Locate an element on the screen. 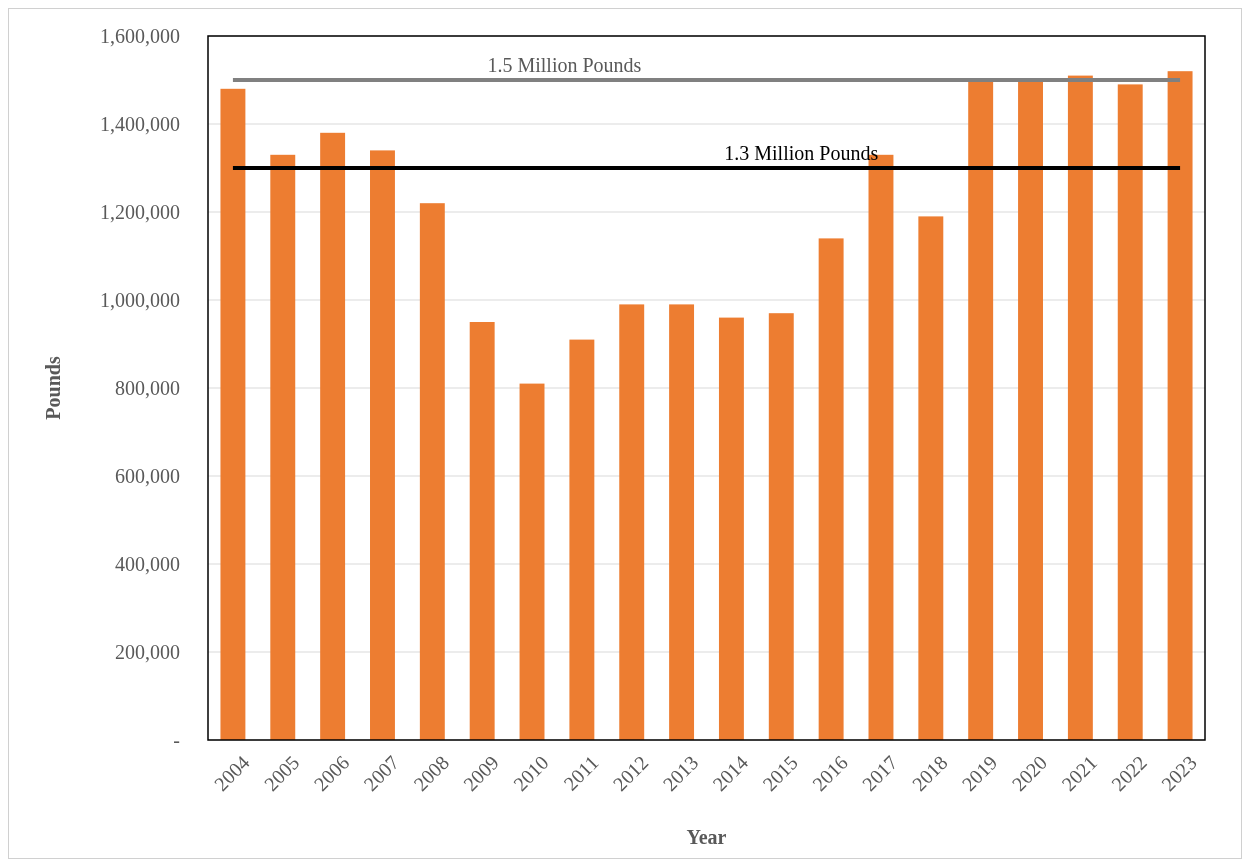 The image size is (1243, 860). y-tick-label: 1,000,000 is located at coordinates (140, 300).